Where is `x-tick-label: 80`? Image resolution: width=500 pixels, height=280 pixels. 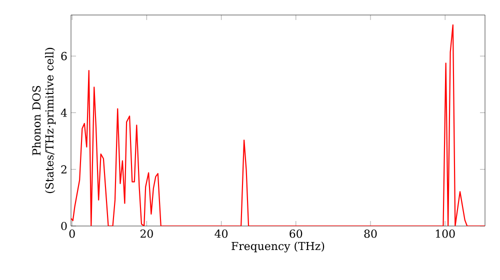 x-tick-label: 80 is located at coordinates (370, 234).